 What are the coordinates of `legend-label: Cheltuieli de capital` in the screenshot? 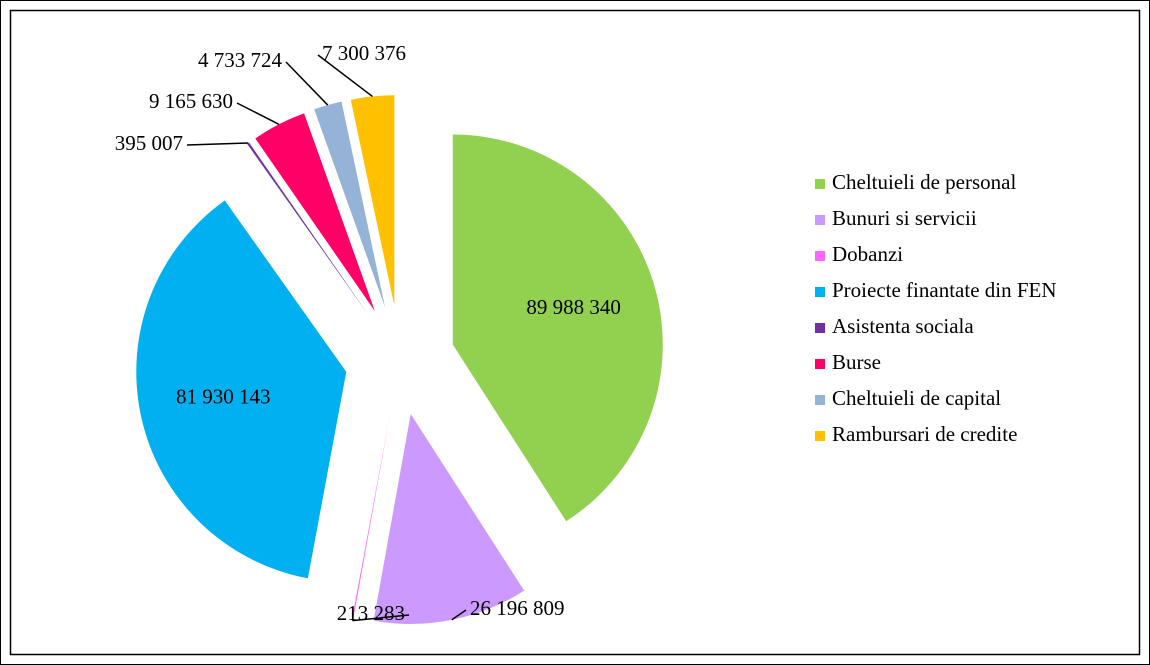 It's located at (916, 398).